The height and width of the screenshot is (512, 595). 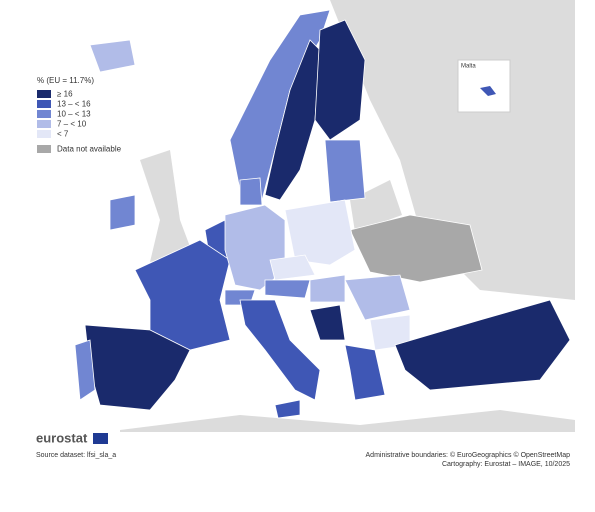 I want to click on legend-label: 10 – < 13, so click(x=74, y=114).